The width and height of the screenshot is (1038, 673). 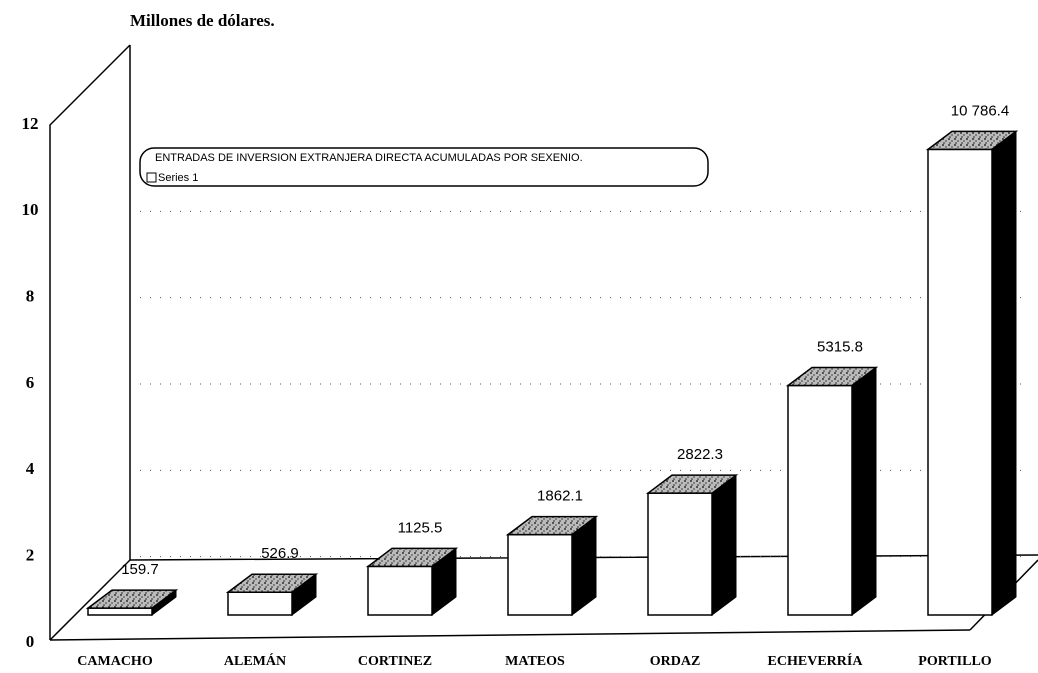 I want to click on y-tick-label: 8, so click(x=30, y=296).